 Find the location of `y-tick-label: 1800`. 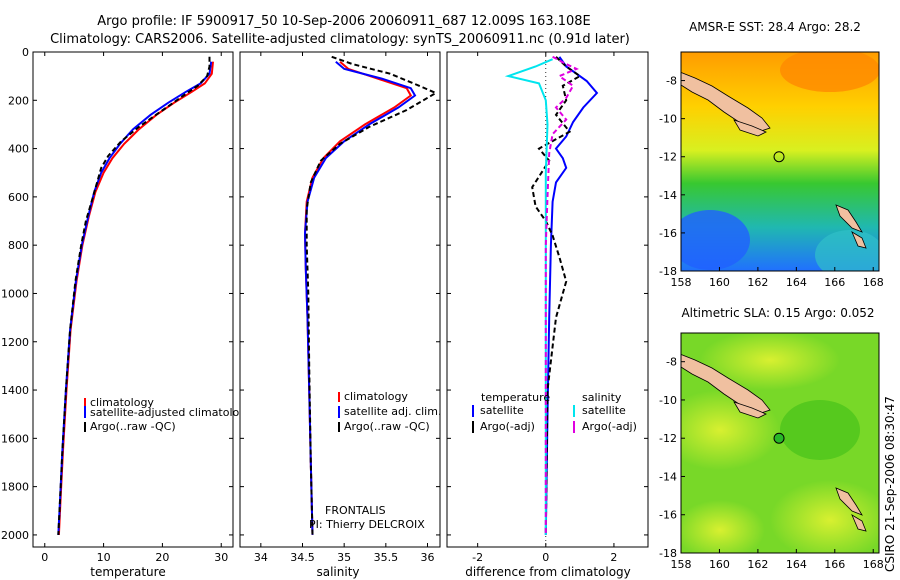

y-tick-label: 1800 is located at coordinates (15, 487).